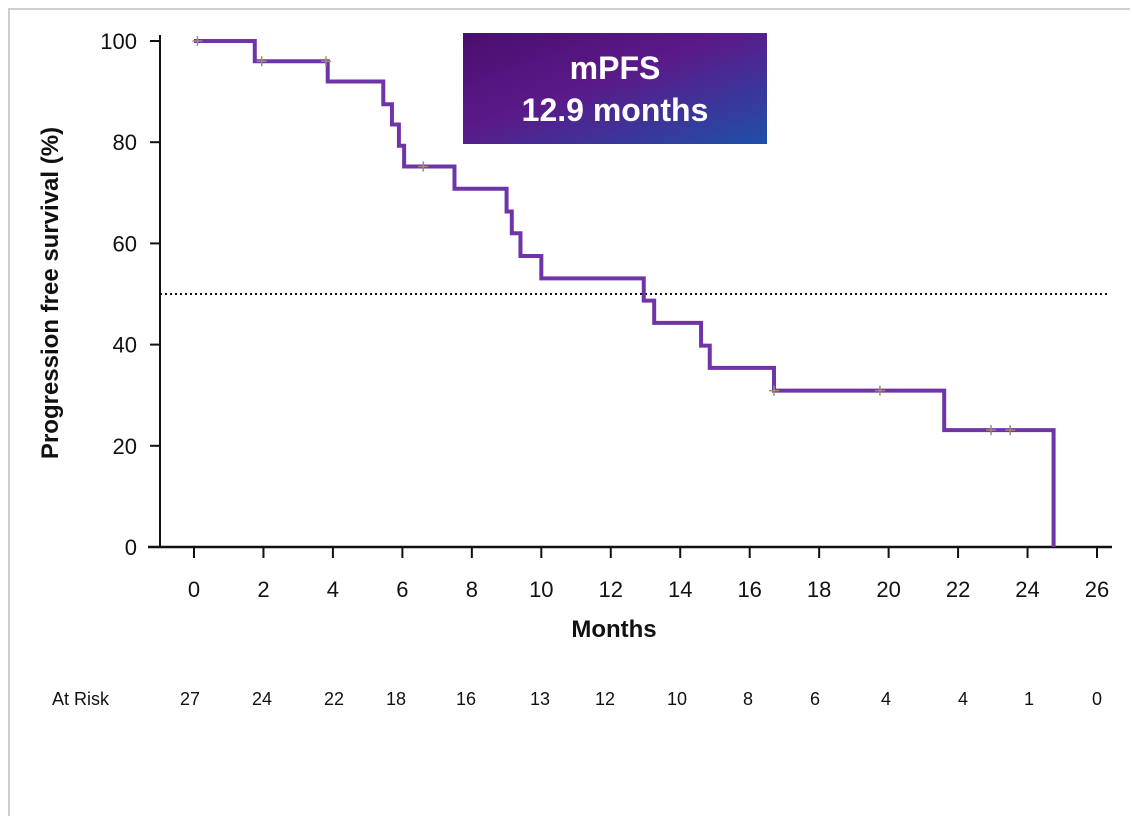 Image resolution: width=1132 pixels, height=817 pixels. What do you see at coordinates (888, 589) in the screenshot?
I see `x-tick-label: 20` at bounding box center [888, 589].